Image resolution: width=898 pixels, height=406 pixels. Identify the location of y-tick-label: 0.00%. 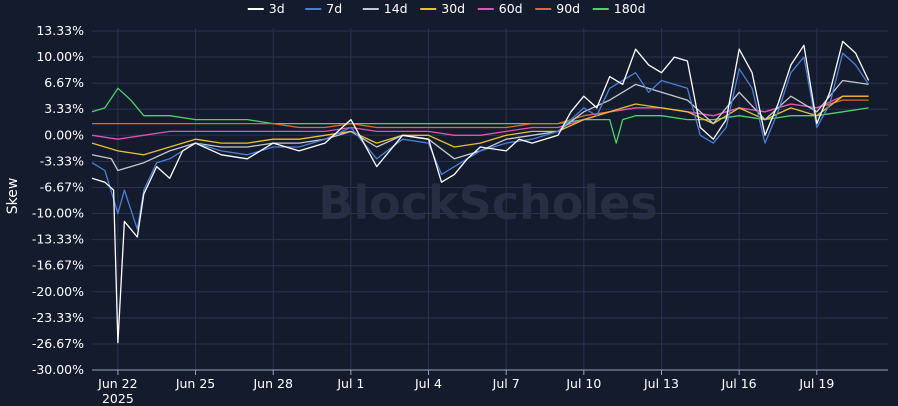
(64, 134).